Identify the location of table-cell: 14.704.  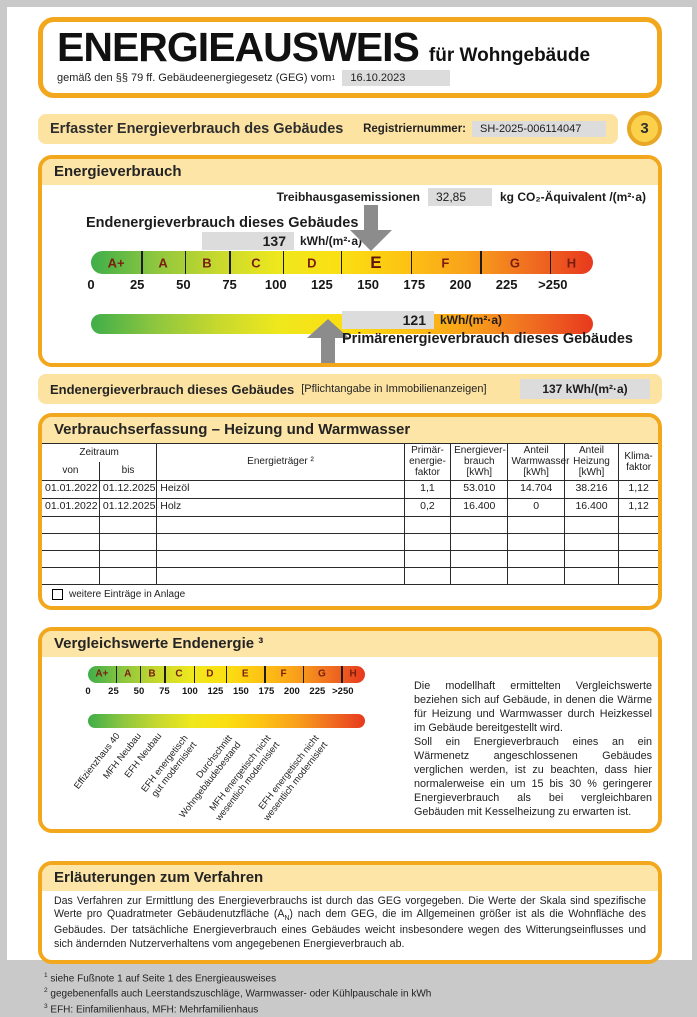
(536, 489).